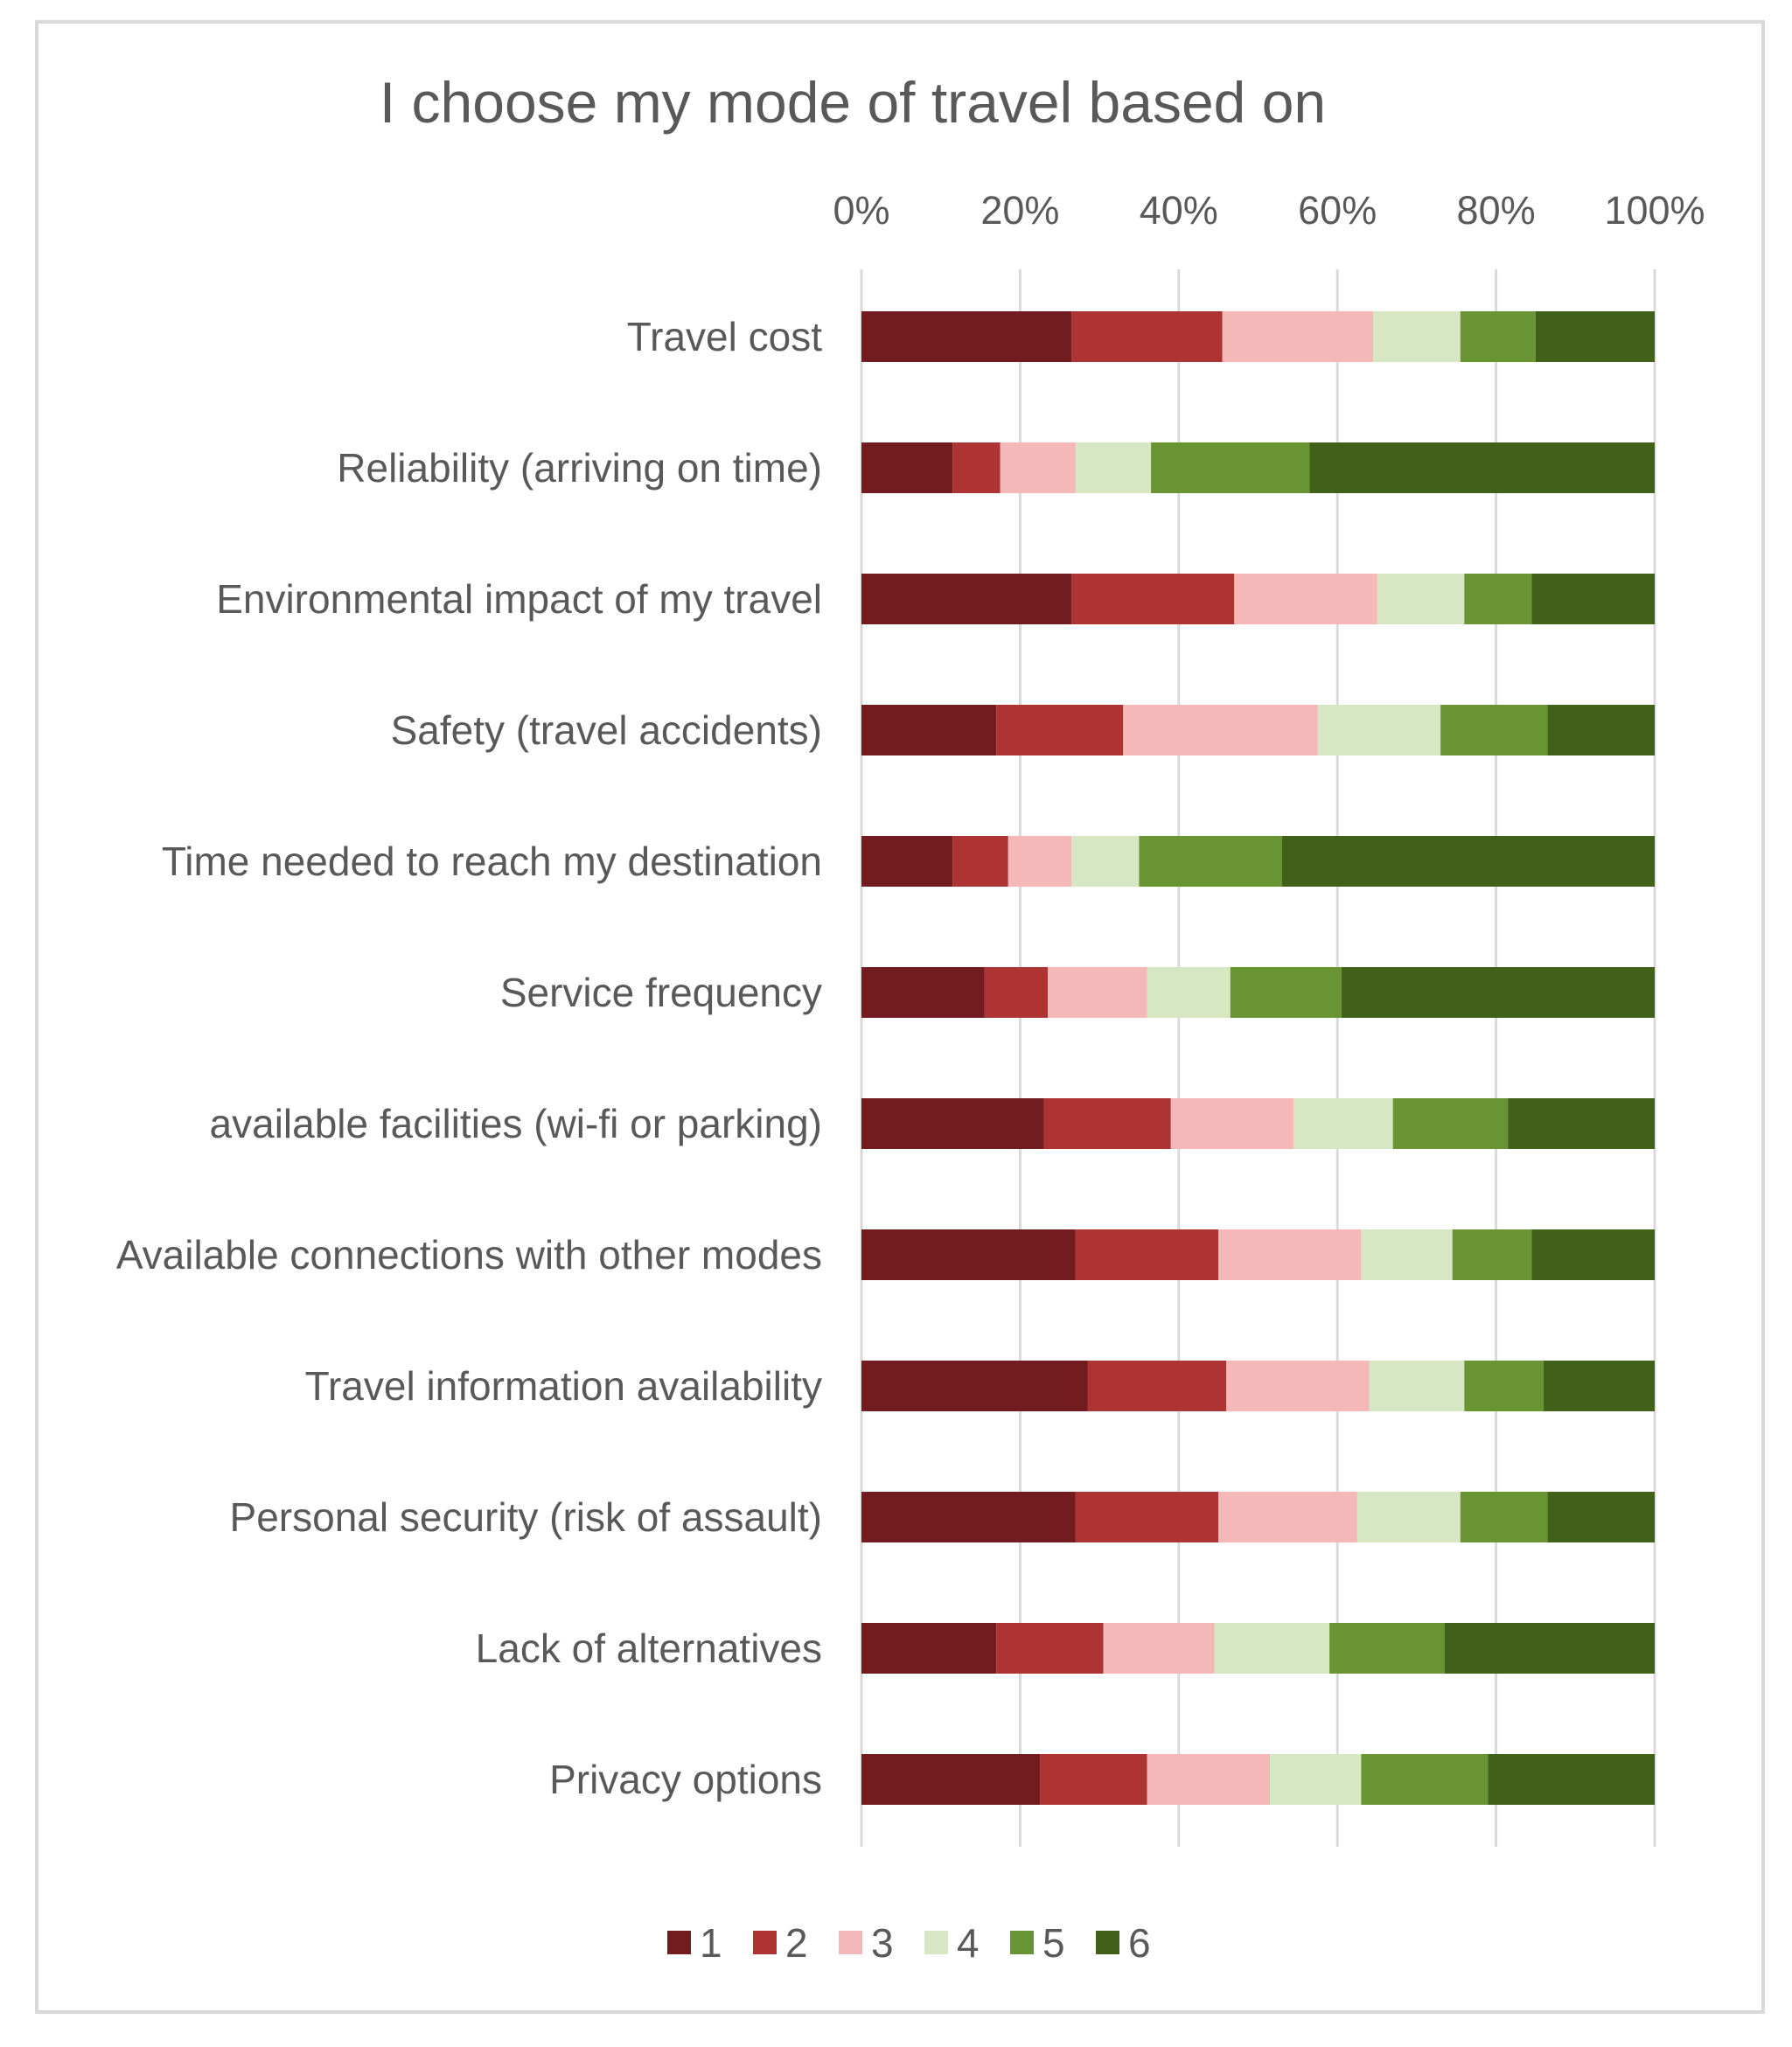 Image resolution: width=1792 pixels, height=2047 pixels. Describe the element at coordinates (526, 1517) in the screenshot. I see `category-label: Personal security (risk of assault)` at that location.